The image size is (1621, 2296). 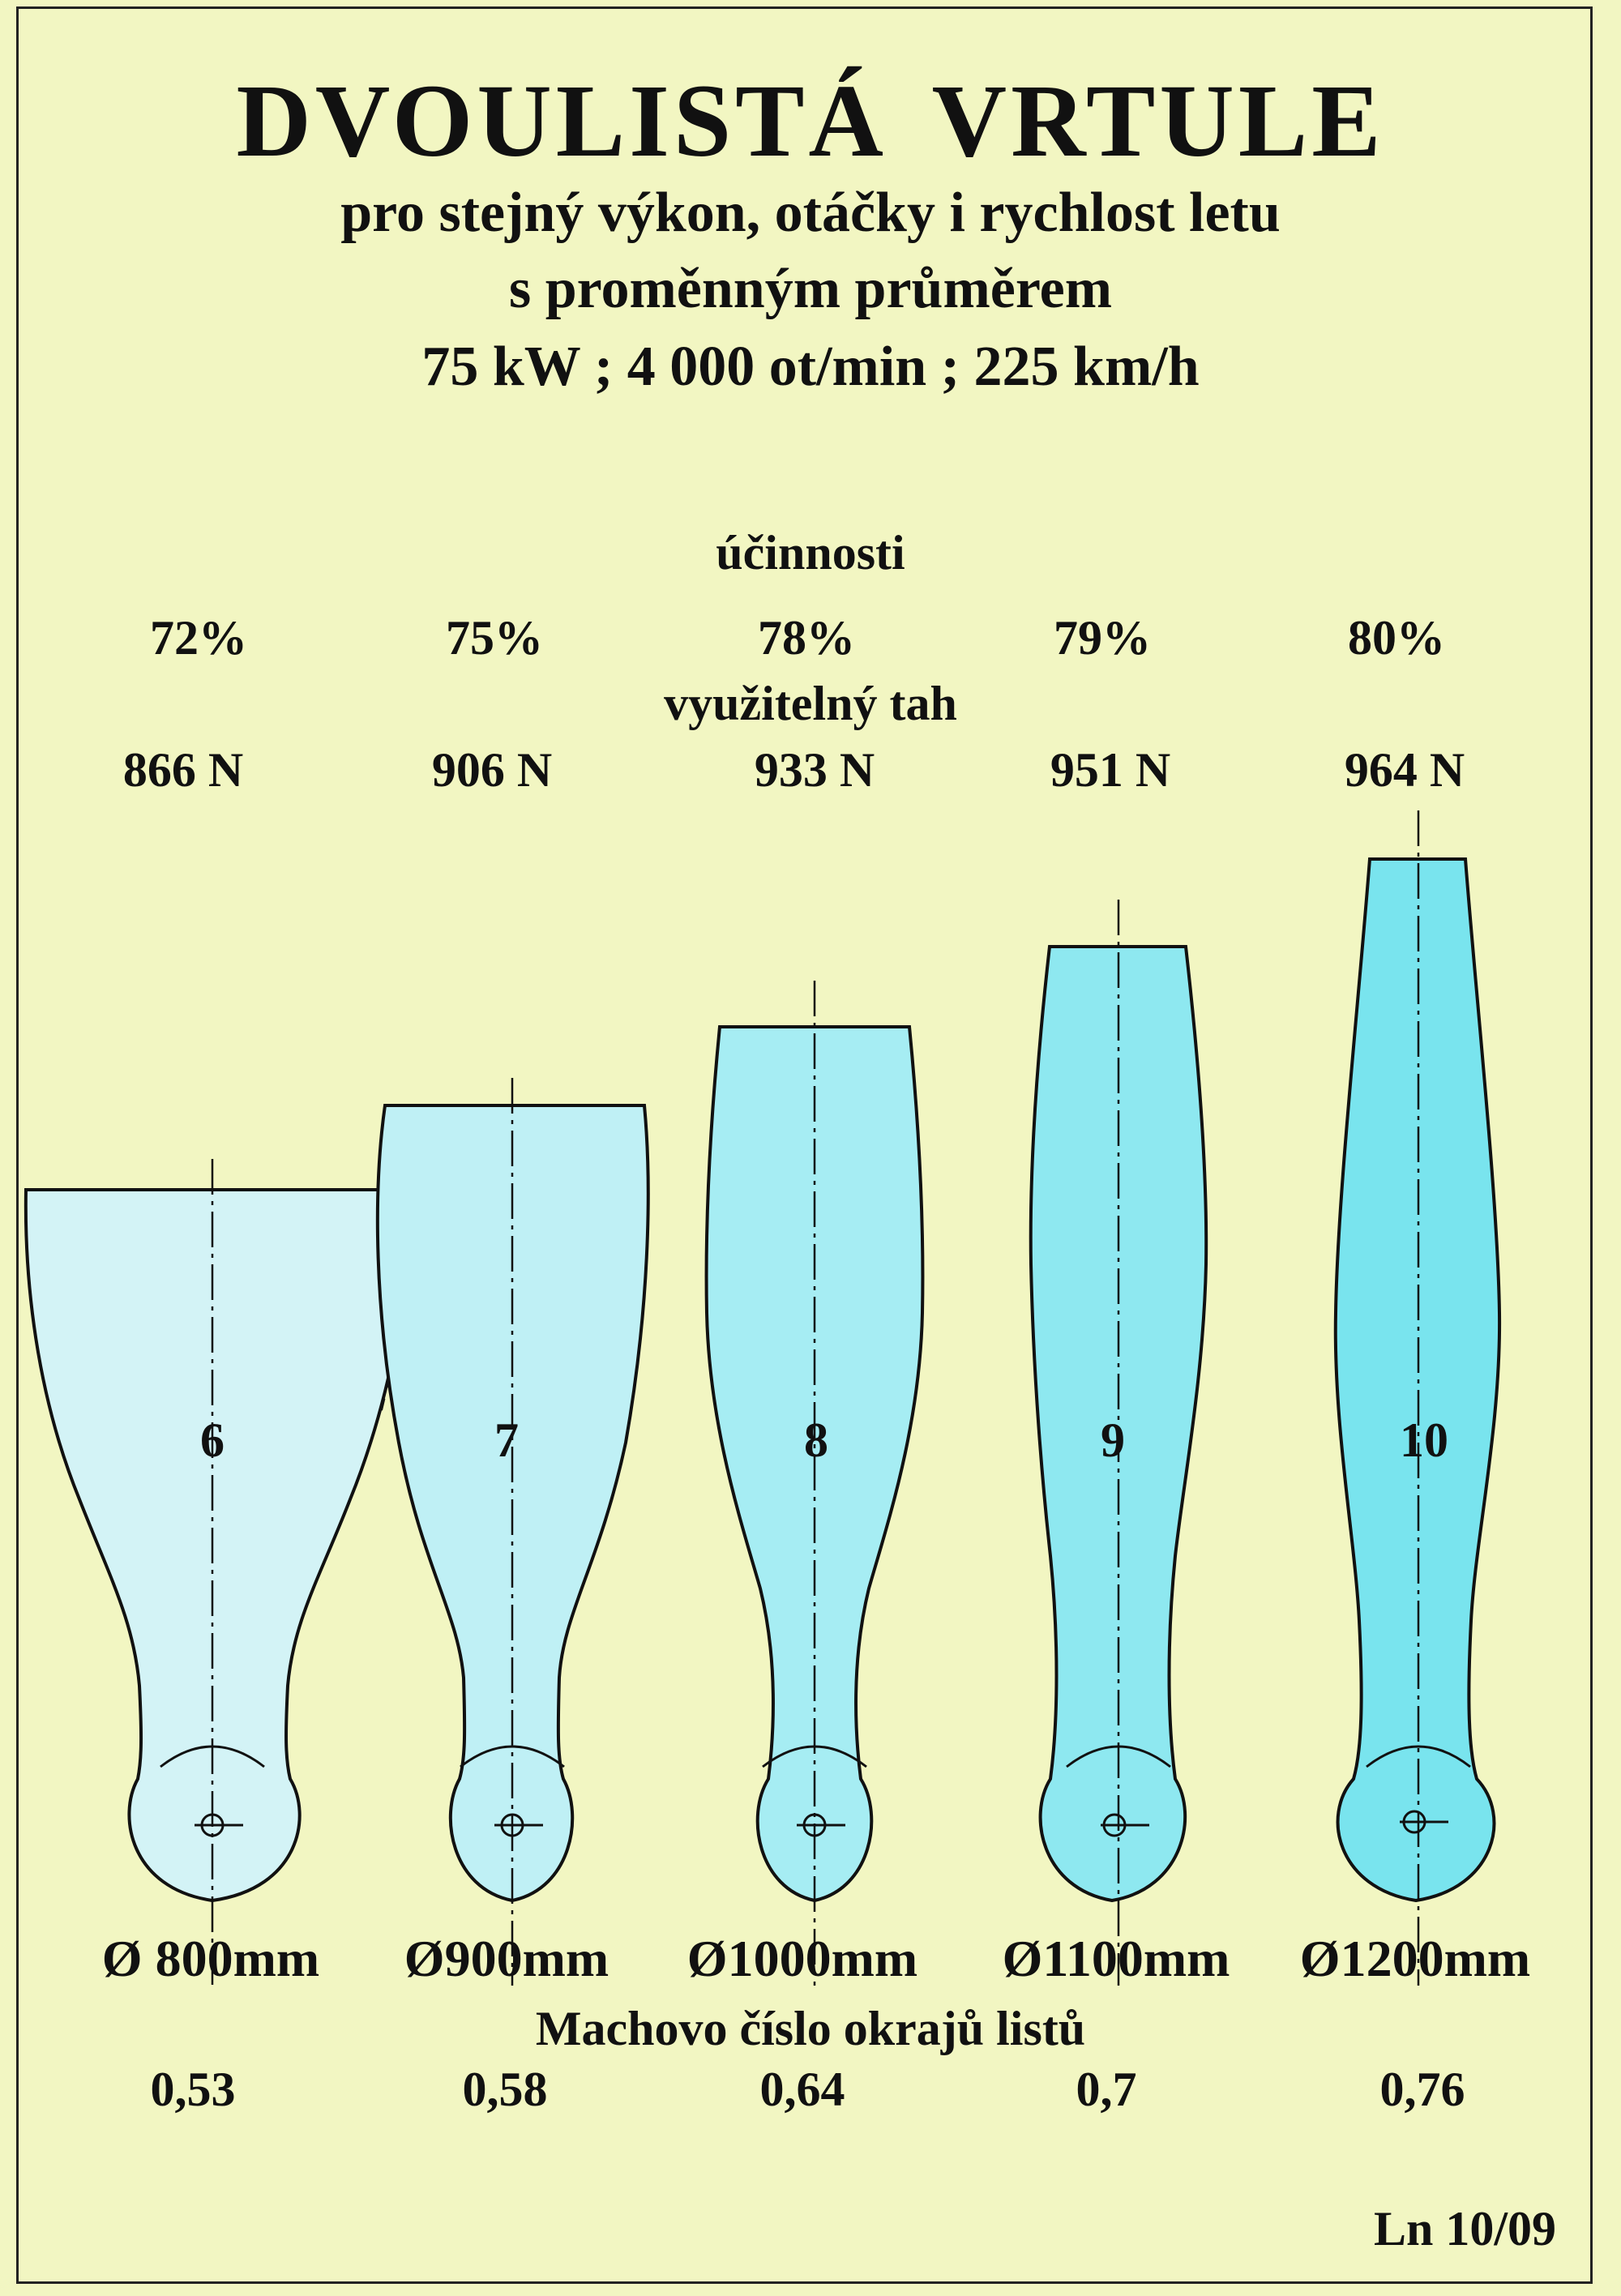 I want to click on mach-value: 0,58, so click(x=505, y=2089).